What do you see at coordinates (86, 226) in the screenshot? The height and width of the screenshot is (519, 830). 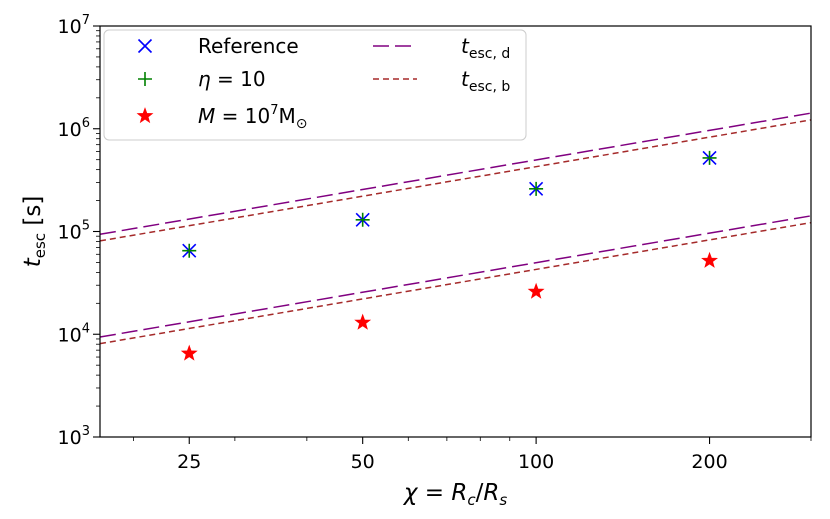 I see `y-tick-label-2-exp: 5` at bounding box center [86, 226].